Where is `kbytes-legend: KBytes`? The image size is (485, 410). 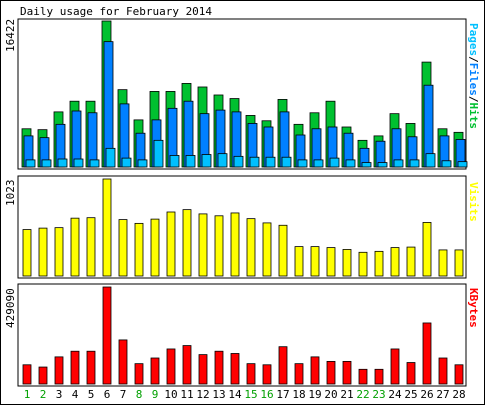 kbytes-legend: KBytes is located at coordinates (473, 308).